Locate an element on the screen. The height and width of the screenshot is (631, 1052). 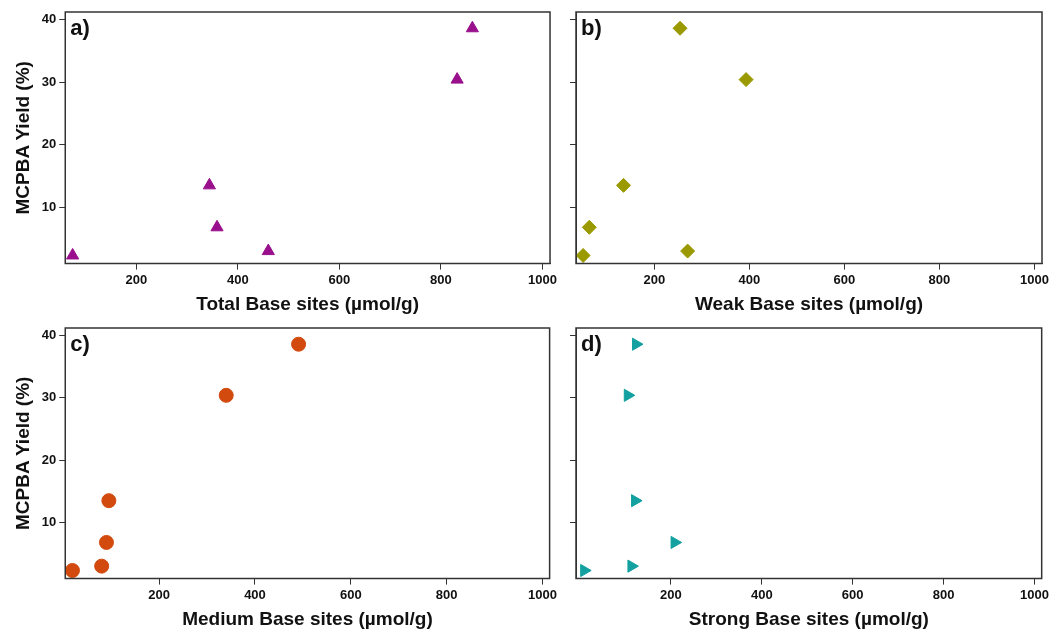
x-axis-title: Strong Base sites (µmol/g) is located at coordinates (808, 618).